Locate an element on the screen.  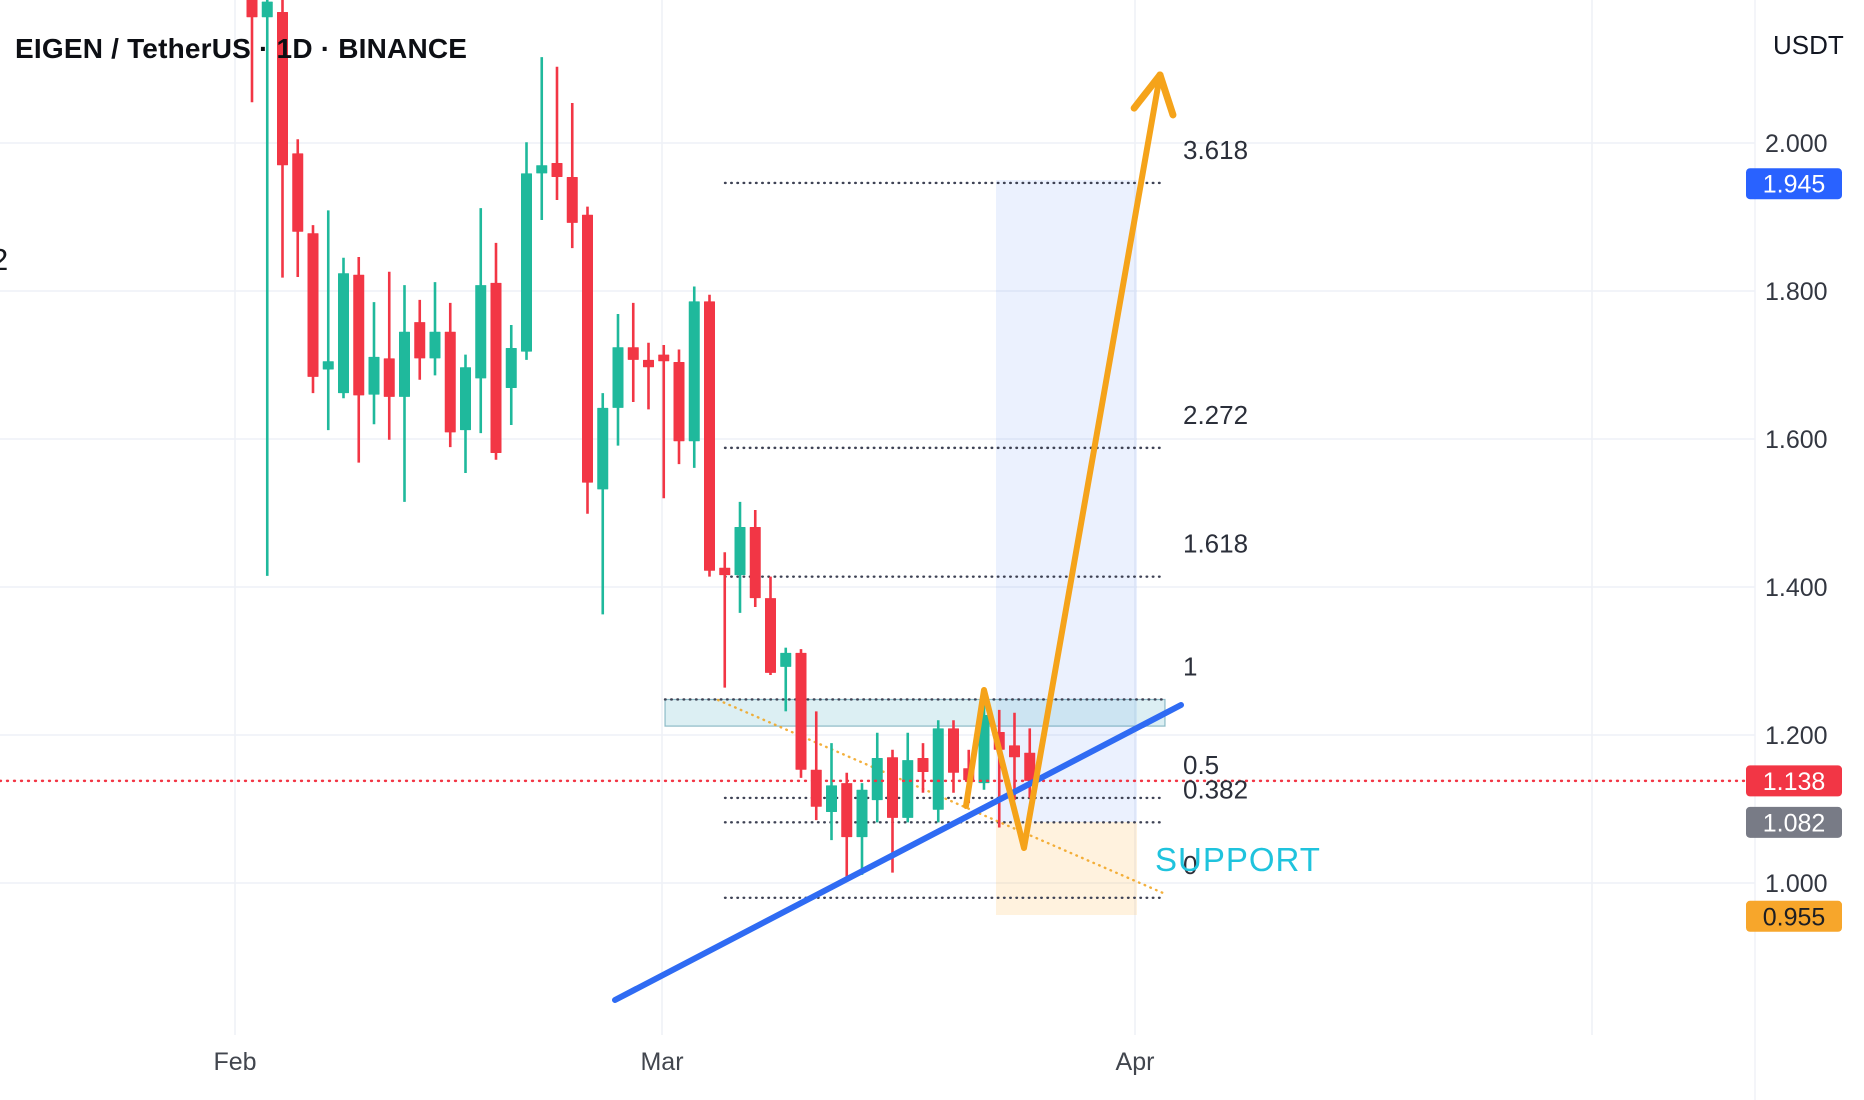
fib-0382-badge is located at coordinates (1794, 822).